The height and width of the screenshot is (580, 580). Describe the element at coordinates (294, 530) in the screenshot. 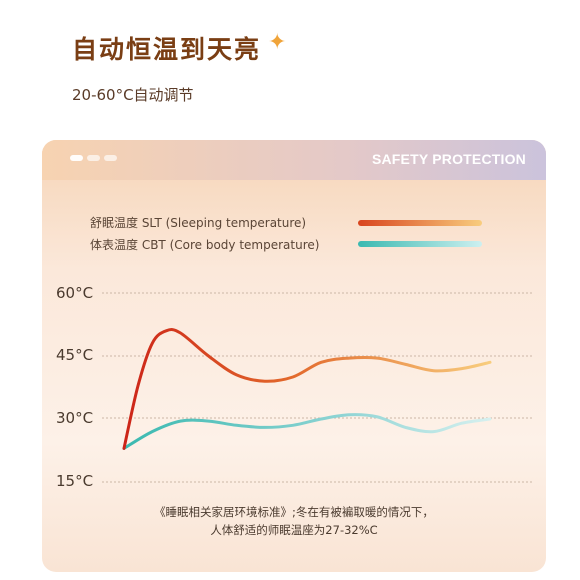

I see `footnote-line-2: 人体舒适的师眠温座为27-32%C` at that location.